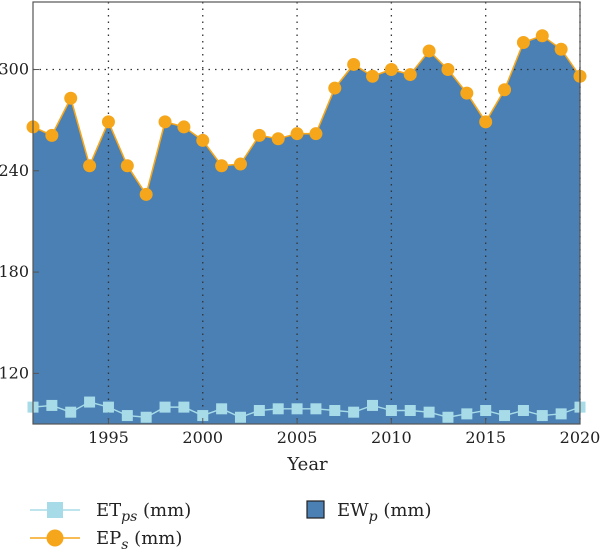 Image resolution: width=600 pixels, height=551 pixels. I want to click on et-point-2010, so click(391, 410).